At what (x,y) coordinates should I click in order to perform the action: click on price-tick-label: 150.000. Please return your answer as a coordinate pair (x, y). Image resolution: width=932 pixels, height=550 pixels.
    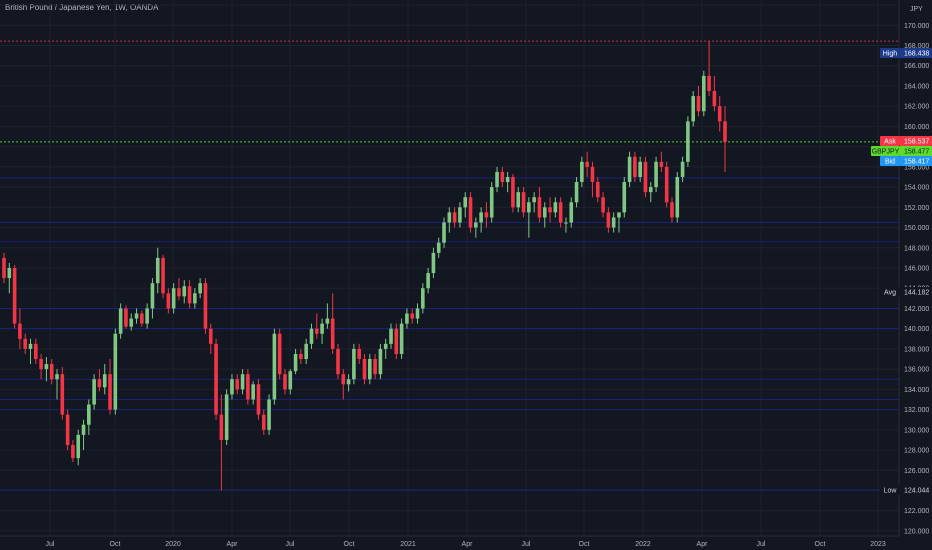
    Looking at the image, I should click on (916, 228).